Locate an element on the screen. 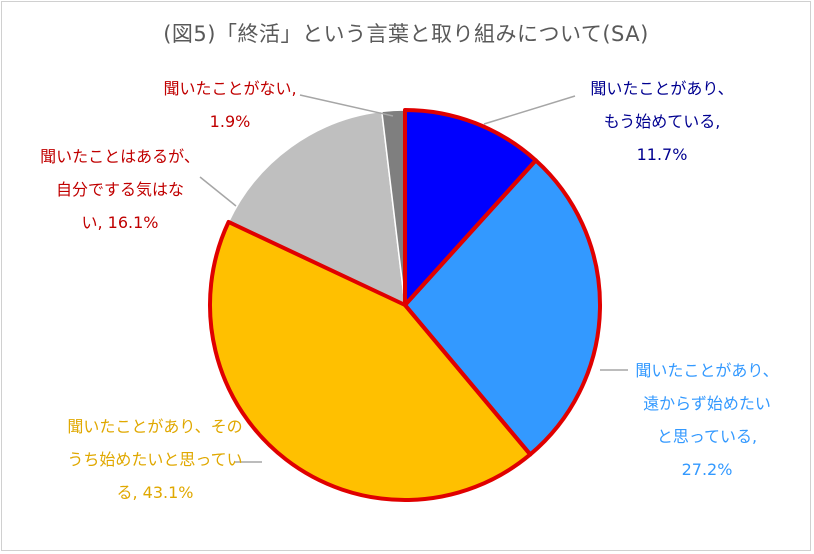 The height and width of the screenshot is (554, 814). slice-label-line: 遠からず始めたい is located at coordinates (707, 403).